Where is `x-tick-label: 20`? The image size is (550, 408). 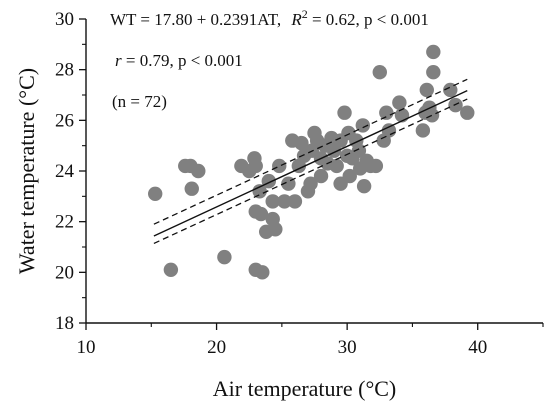
x-tick-label: 20 is located at coordinates (216, 347).